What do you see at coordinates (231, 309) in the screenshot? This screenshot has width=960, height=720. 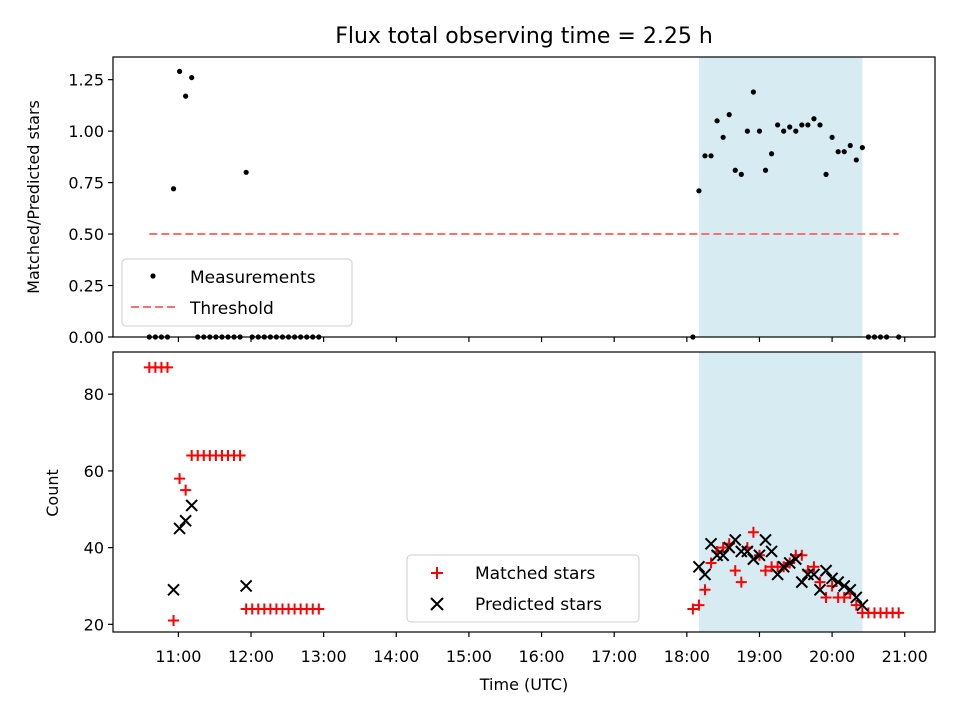 I see `legend-label-threshold: Threshold` at bounding box center [231, 309].